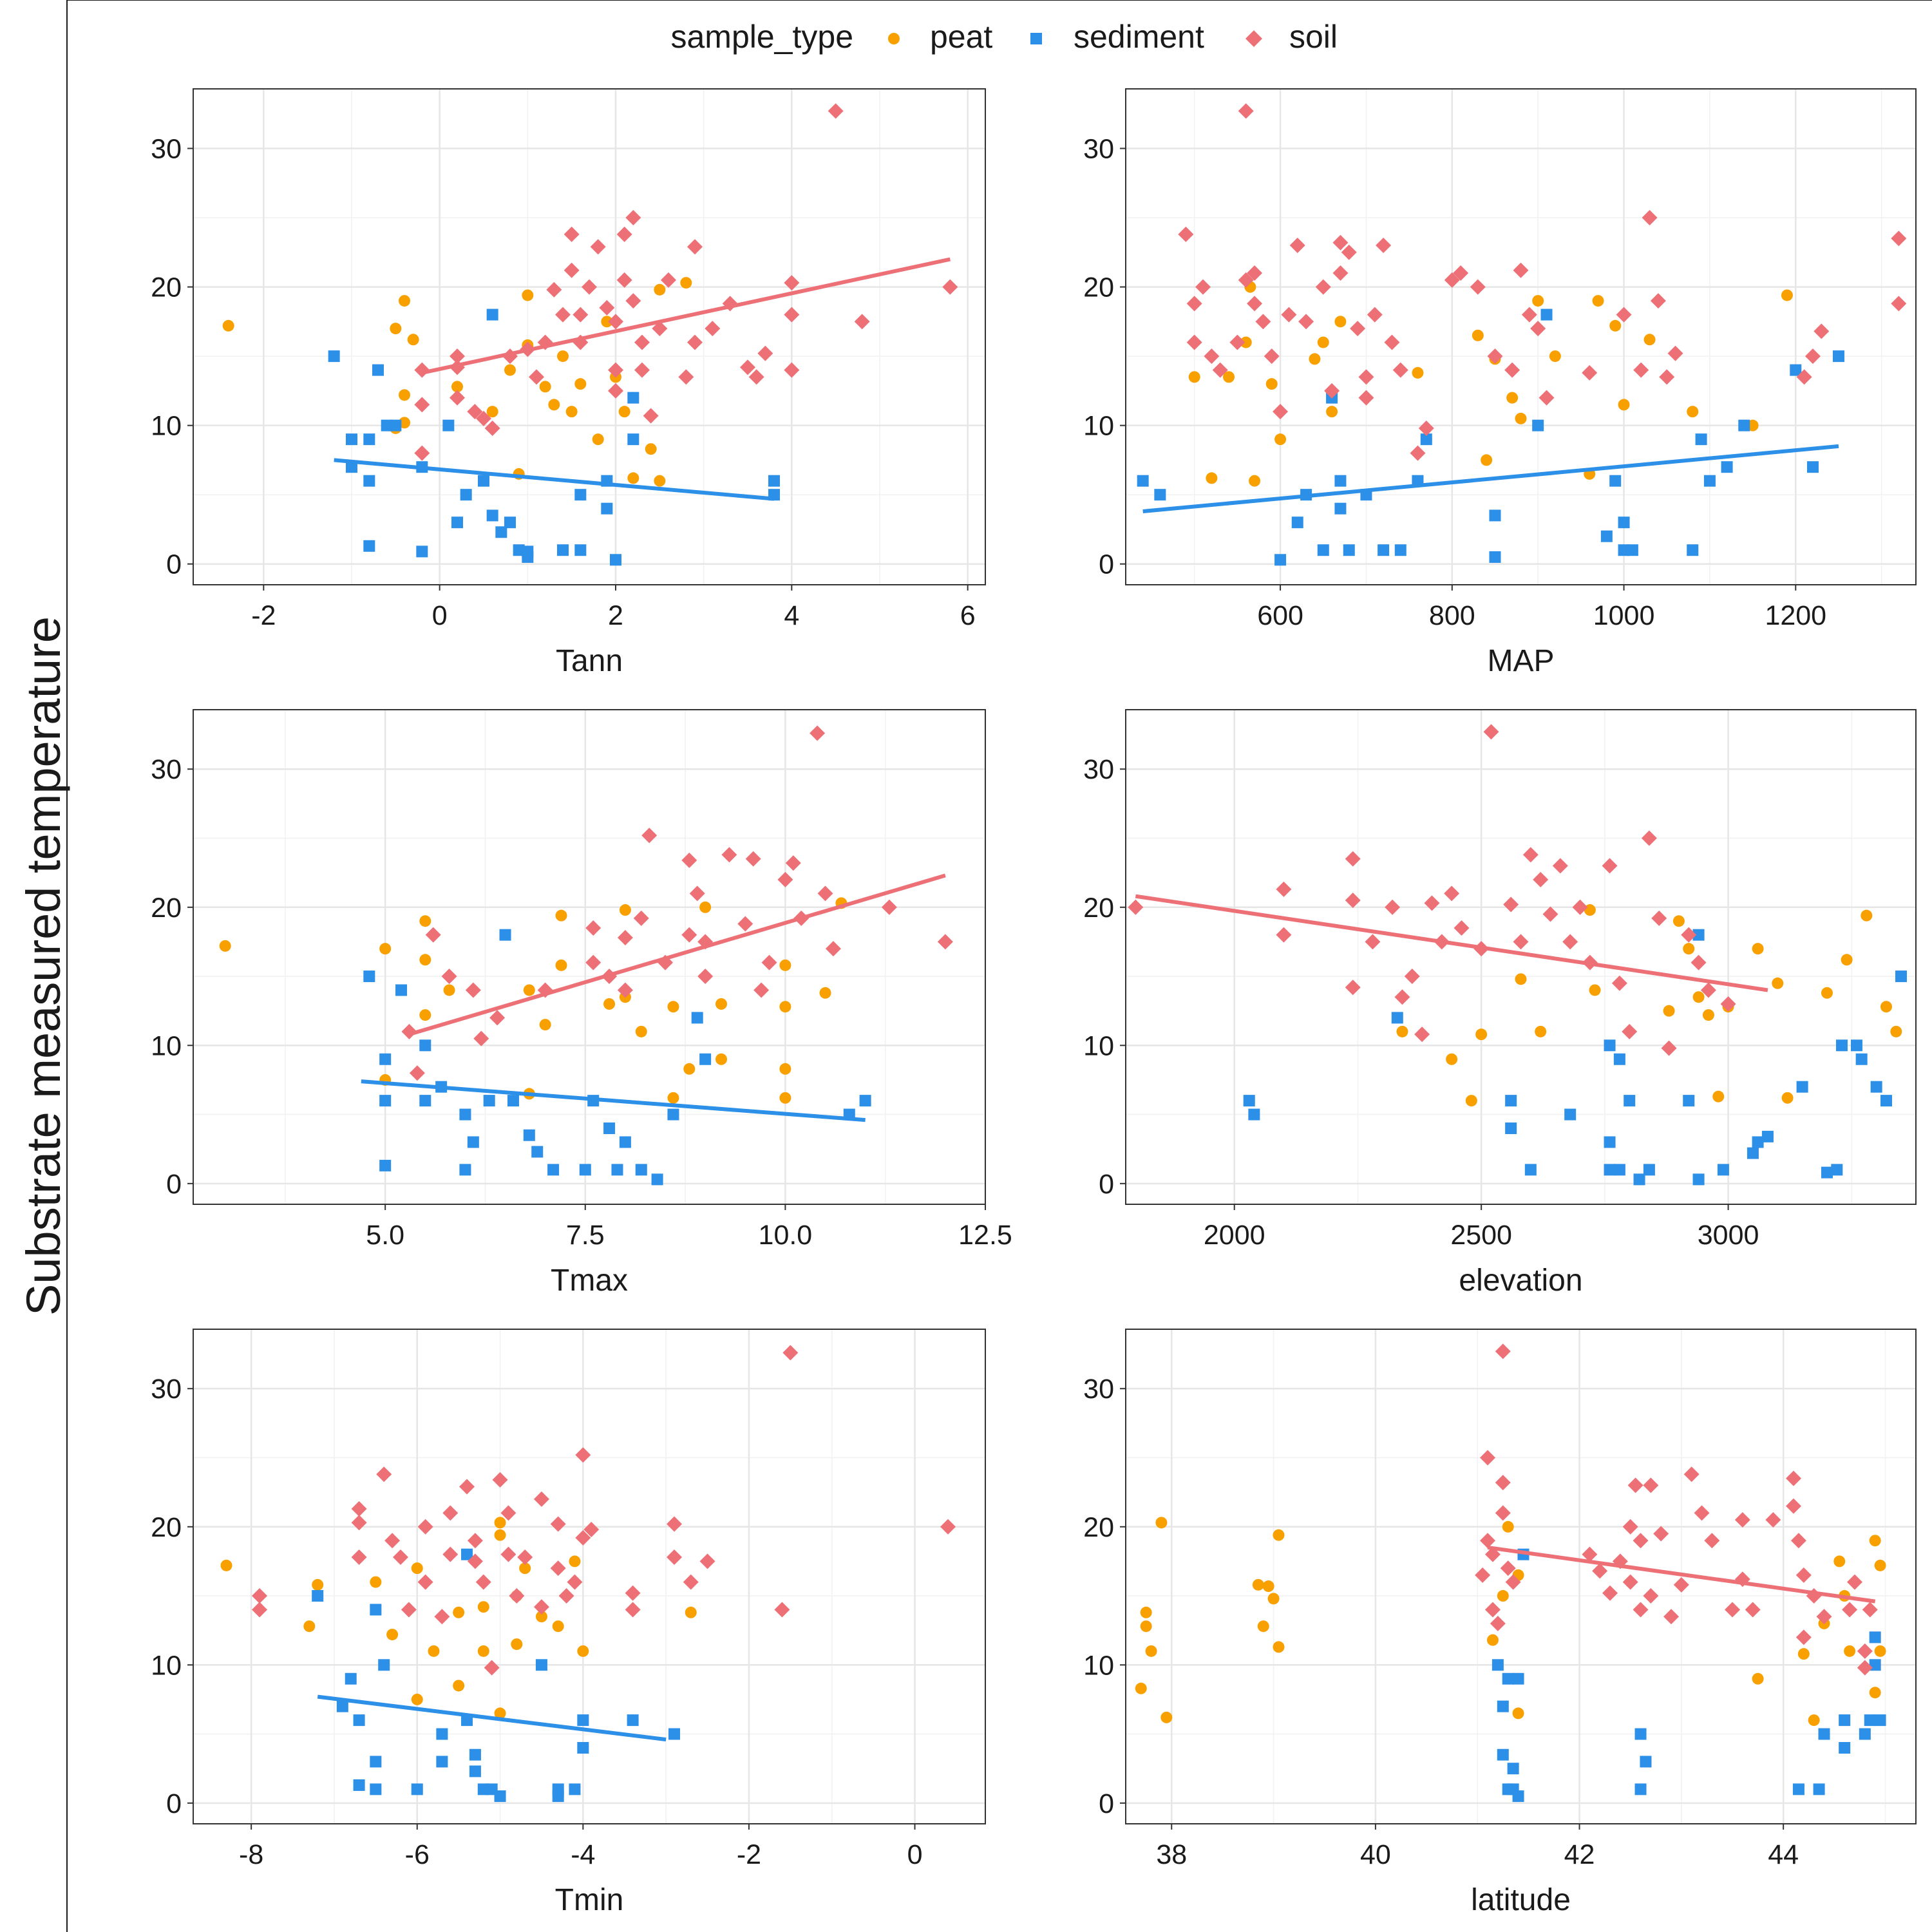  I want to click on x-tick-label: -2, so click(263, 615).